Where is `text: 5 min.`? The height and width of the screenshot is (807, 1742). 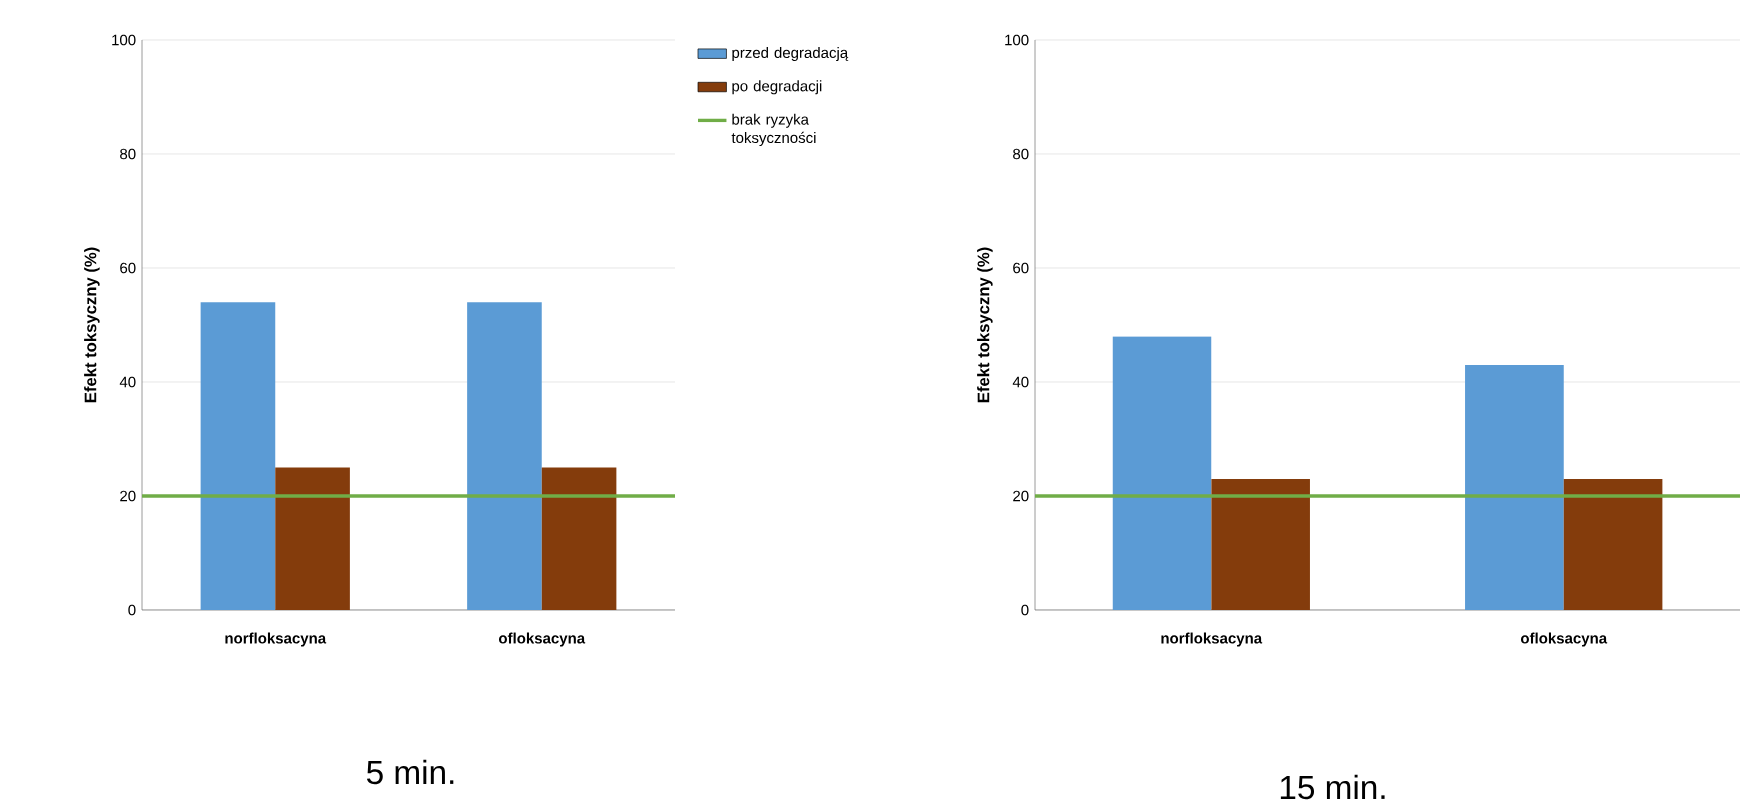 text: 5 min. is located at coordinates (410, 772).